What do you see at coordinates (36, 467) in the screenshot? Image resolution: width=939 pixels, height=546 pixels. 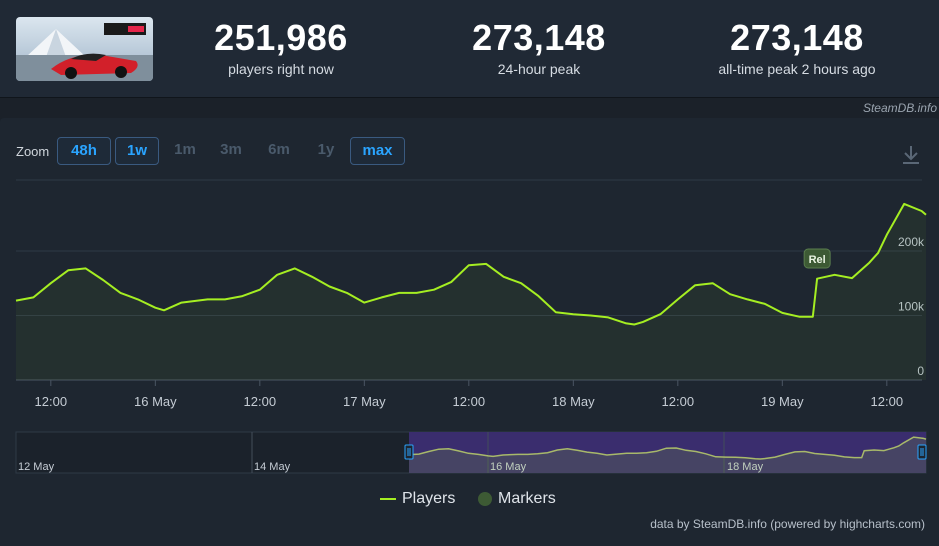 I see `navigator-label: 12 May` at bounding box center [36, 467].